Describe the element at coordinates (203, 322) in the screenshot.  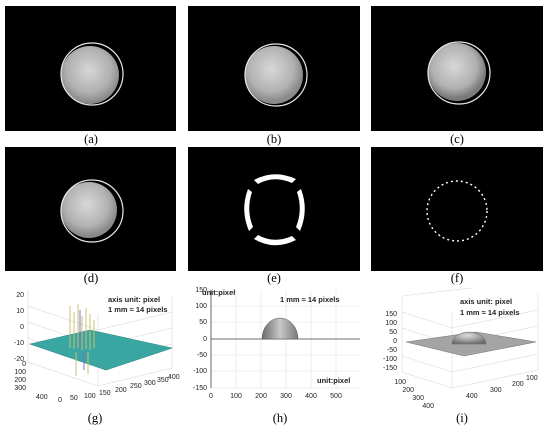
I see `y-tick: 50` at that location.